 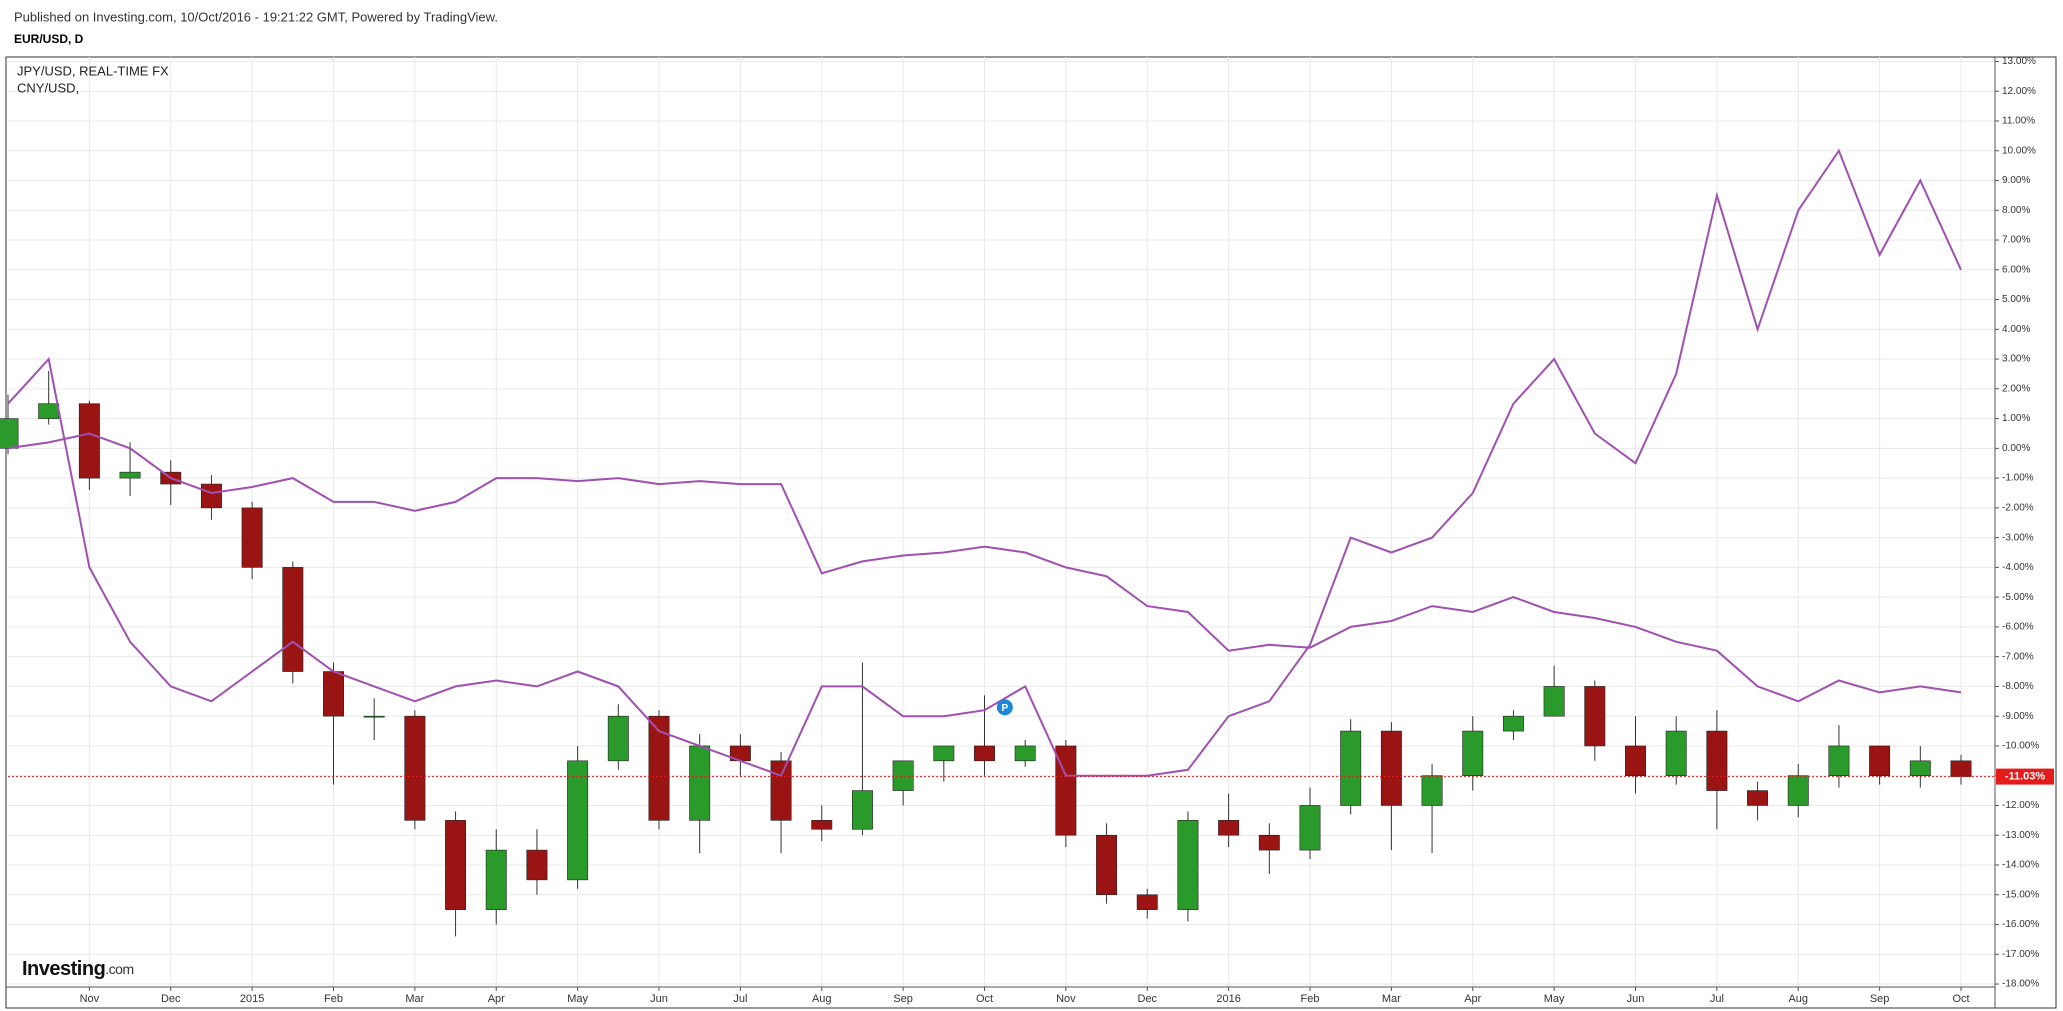 What do you see at coordinates (2016, 388) in the screenshot?
I see `y-tick-label: 2.00%` at bounding box center [2016, 388].